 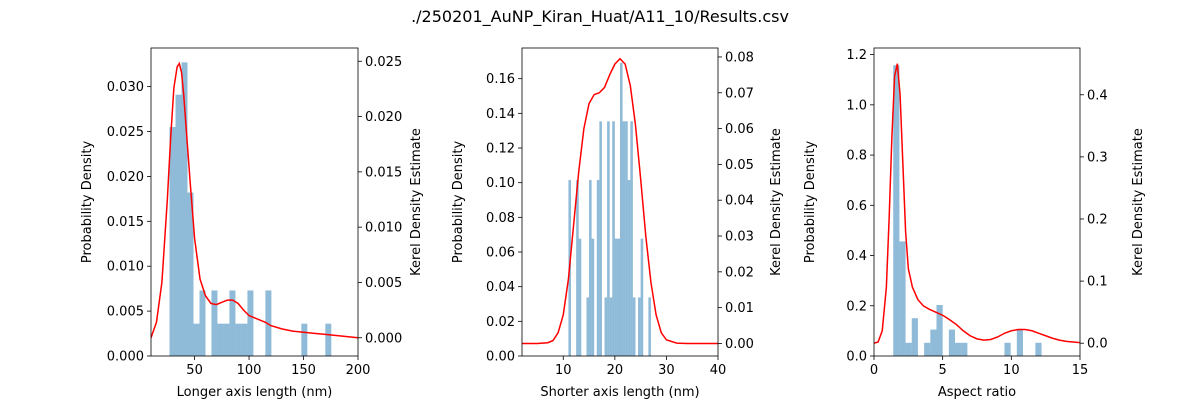 What do you see at coordinates (125, 267) in the screenshot?
I see `chart-longer-ytick-label-2: 0.010` at bounding box center [125, 267].